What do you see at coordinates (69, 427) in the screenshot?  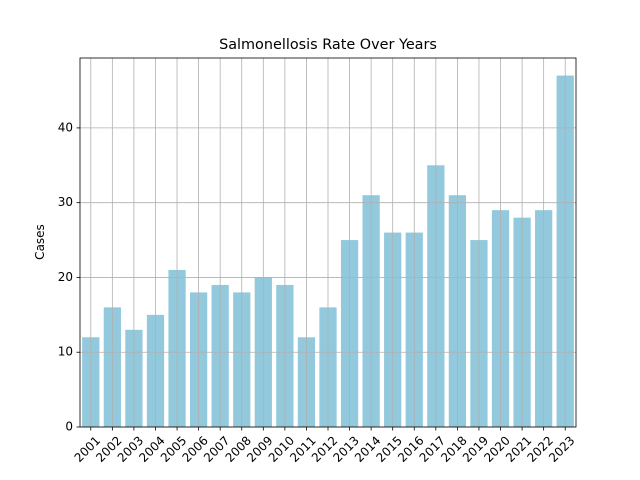 I see `y-tick-label: 0` at bounding box center [69, 427].